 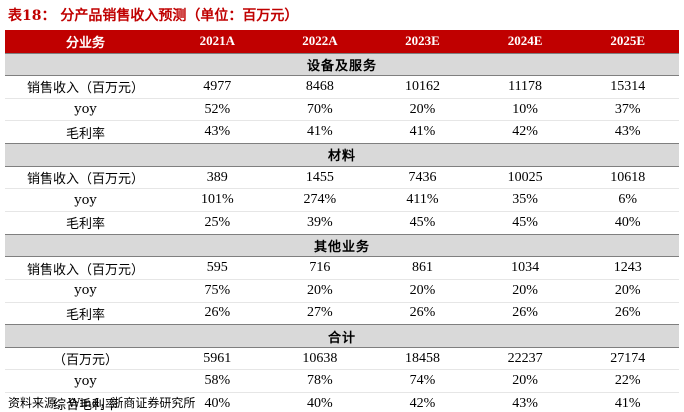 I want to click on table-row: yoy 52% 70% 20% 10% 37%, so click(x=342, y=110).